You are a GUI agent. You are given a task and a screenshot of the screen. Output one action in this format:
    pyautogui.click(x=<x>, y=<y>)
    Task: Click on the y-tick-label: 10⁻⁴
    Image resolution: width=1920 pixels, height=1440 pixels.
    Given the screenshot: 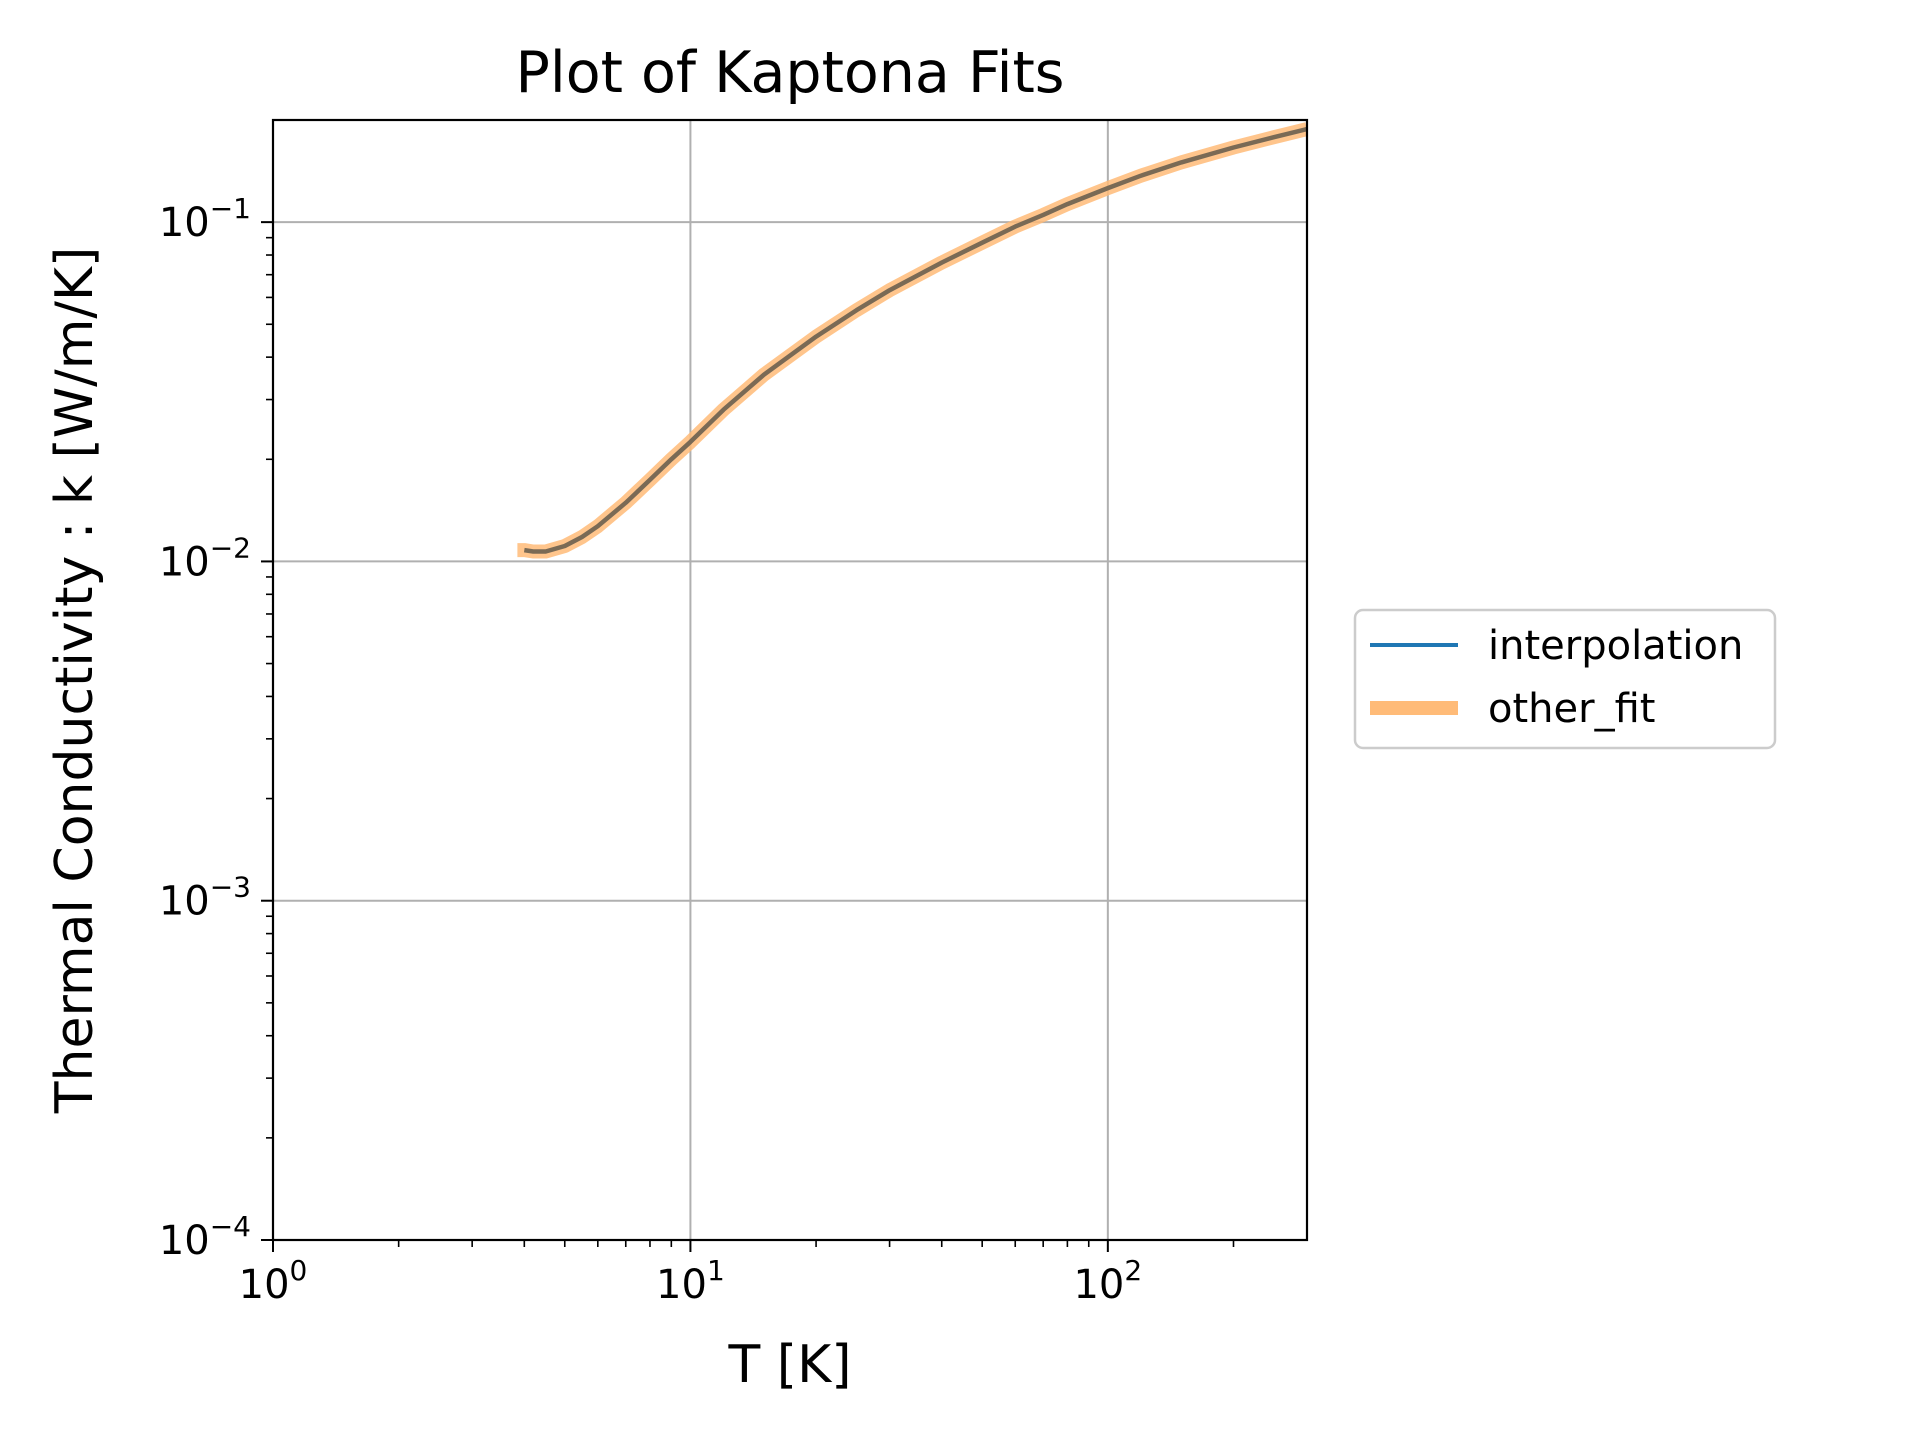 What is the action you would take?
    pyautogui.click(x=205, y=1237)
    